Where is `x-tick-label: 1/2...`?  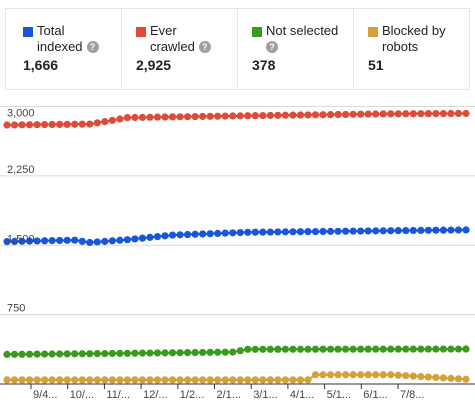
x-tick-label: 1/2... is located at coordinates (192, 395).